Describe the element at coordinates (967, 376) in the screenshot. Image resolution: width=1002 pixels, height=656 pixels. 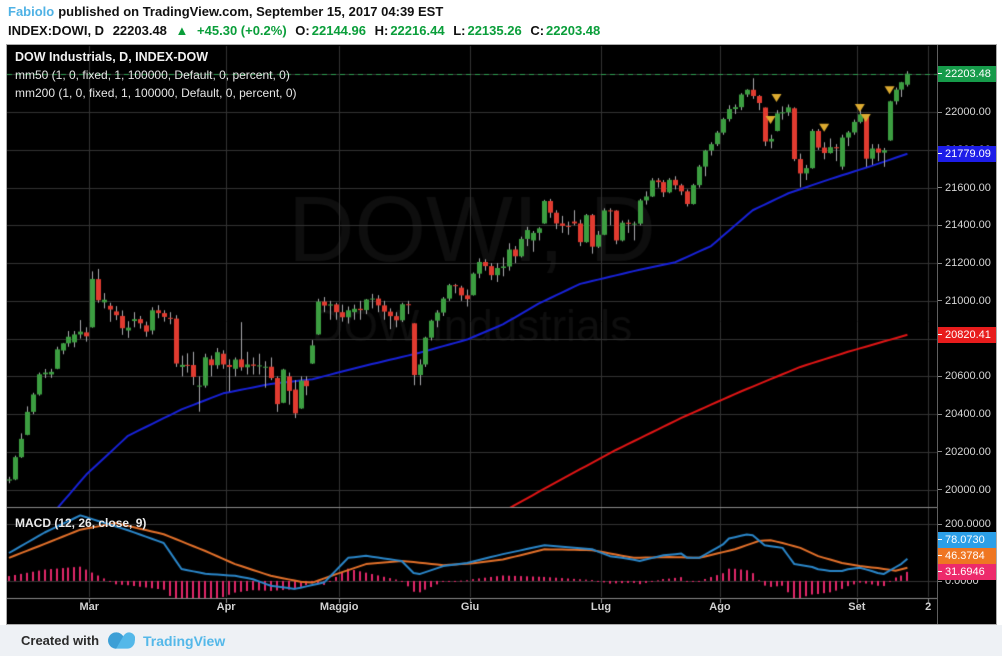
I see `price-axis-label: 20600.00` at that location.